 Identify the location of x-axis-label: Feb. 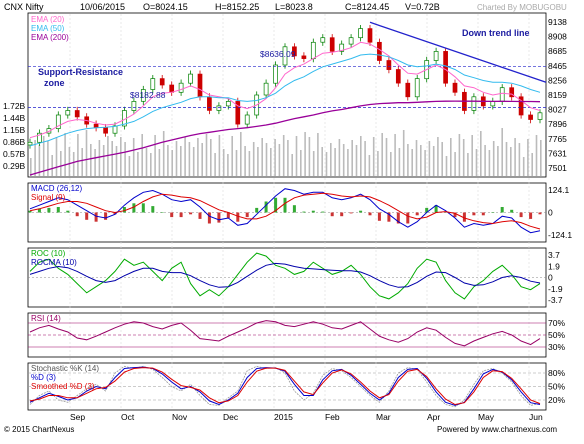
(332, 417).